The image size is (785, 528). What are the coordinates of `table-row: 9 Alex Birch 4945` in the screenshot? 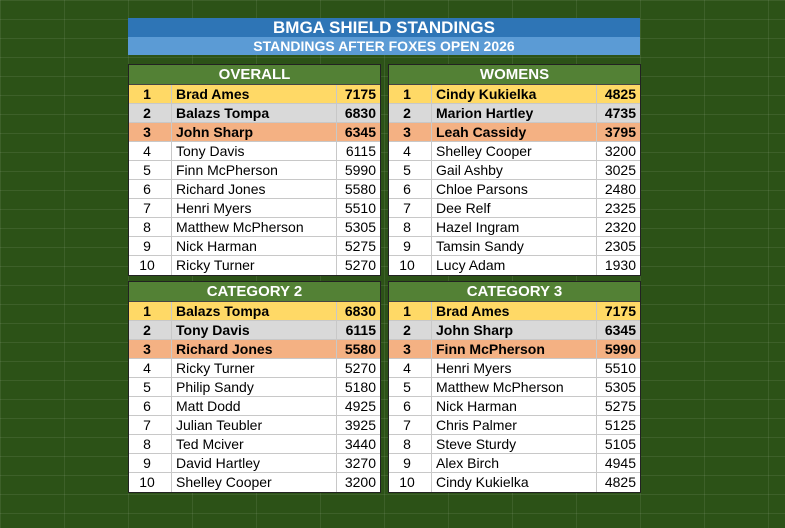 It's located at (514, 463).